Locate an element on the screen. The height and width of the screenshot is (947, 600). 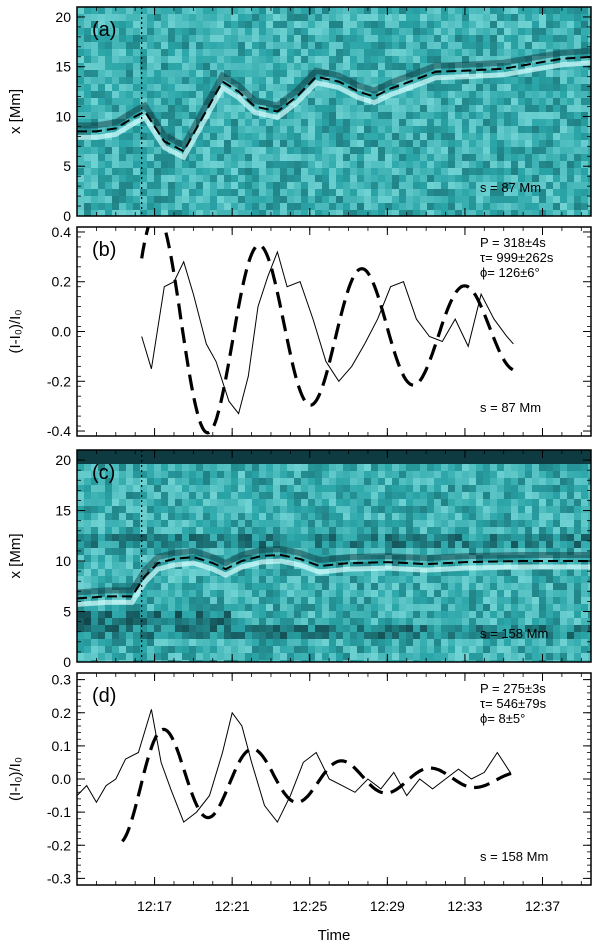
x-tick-label: 12:29 is located at coordinates (387, 906).